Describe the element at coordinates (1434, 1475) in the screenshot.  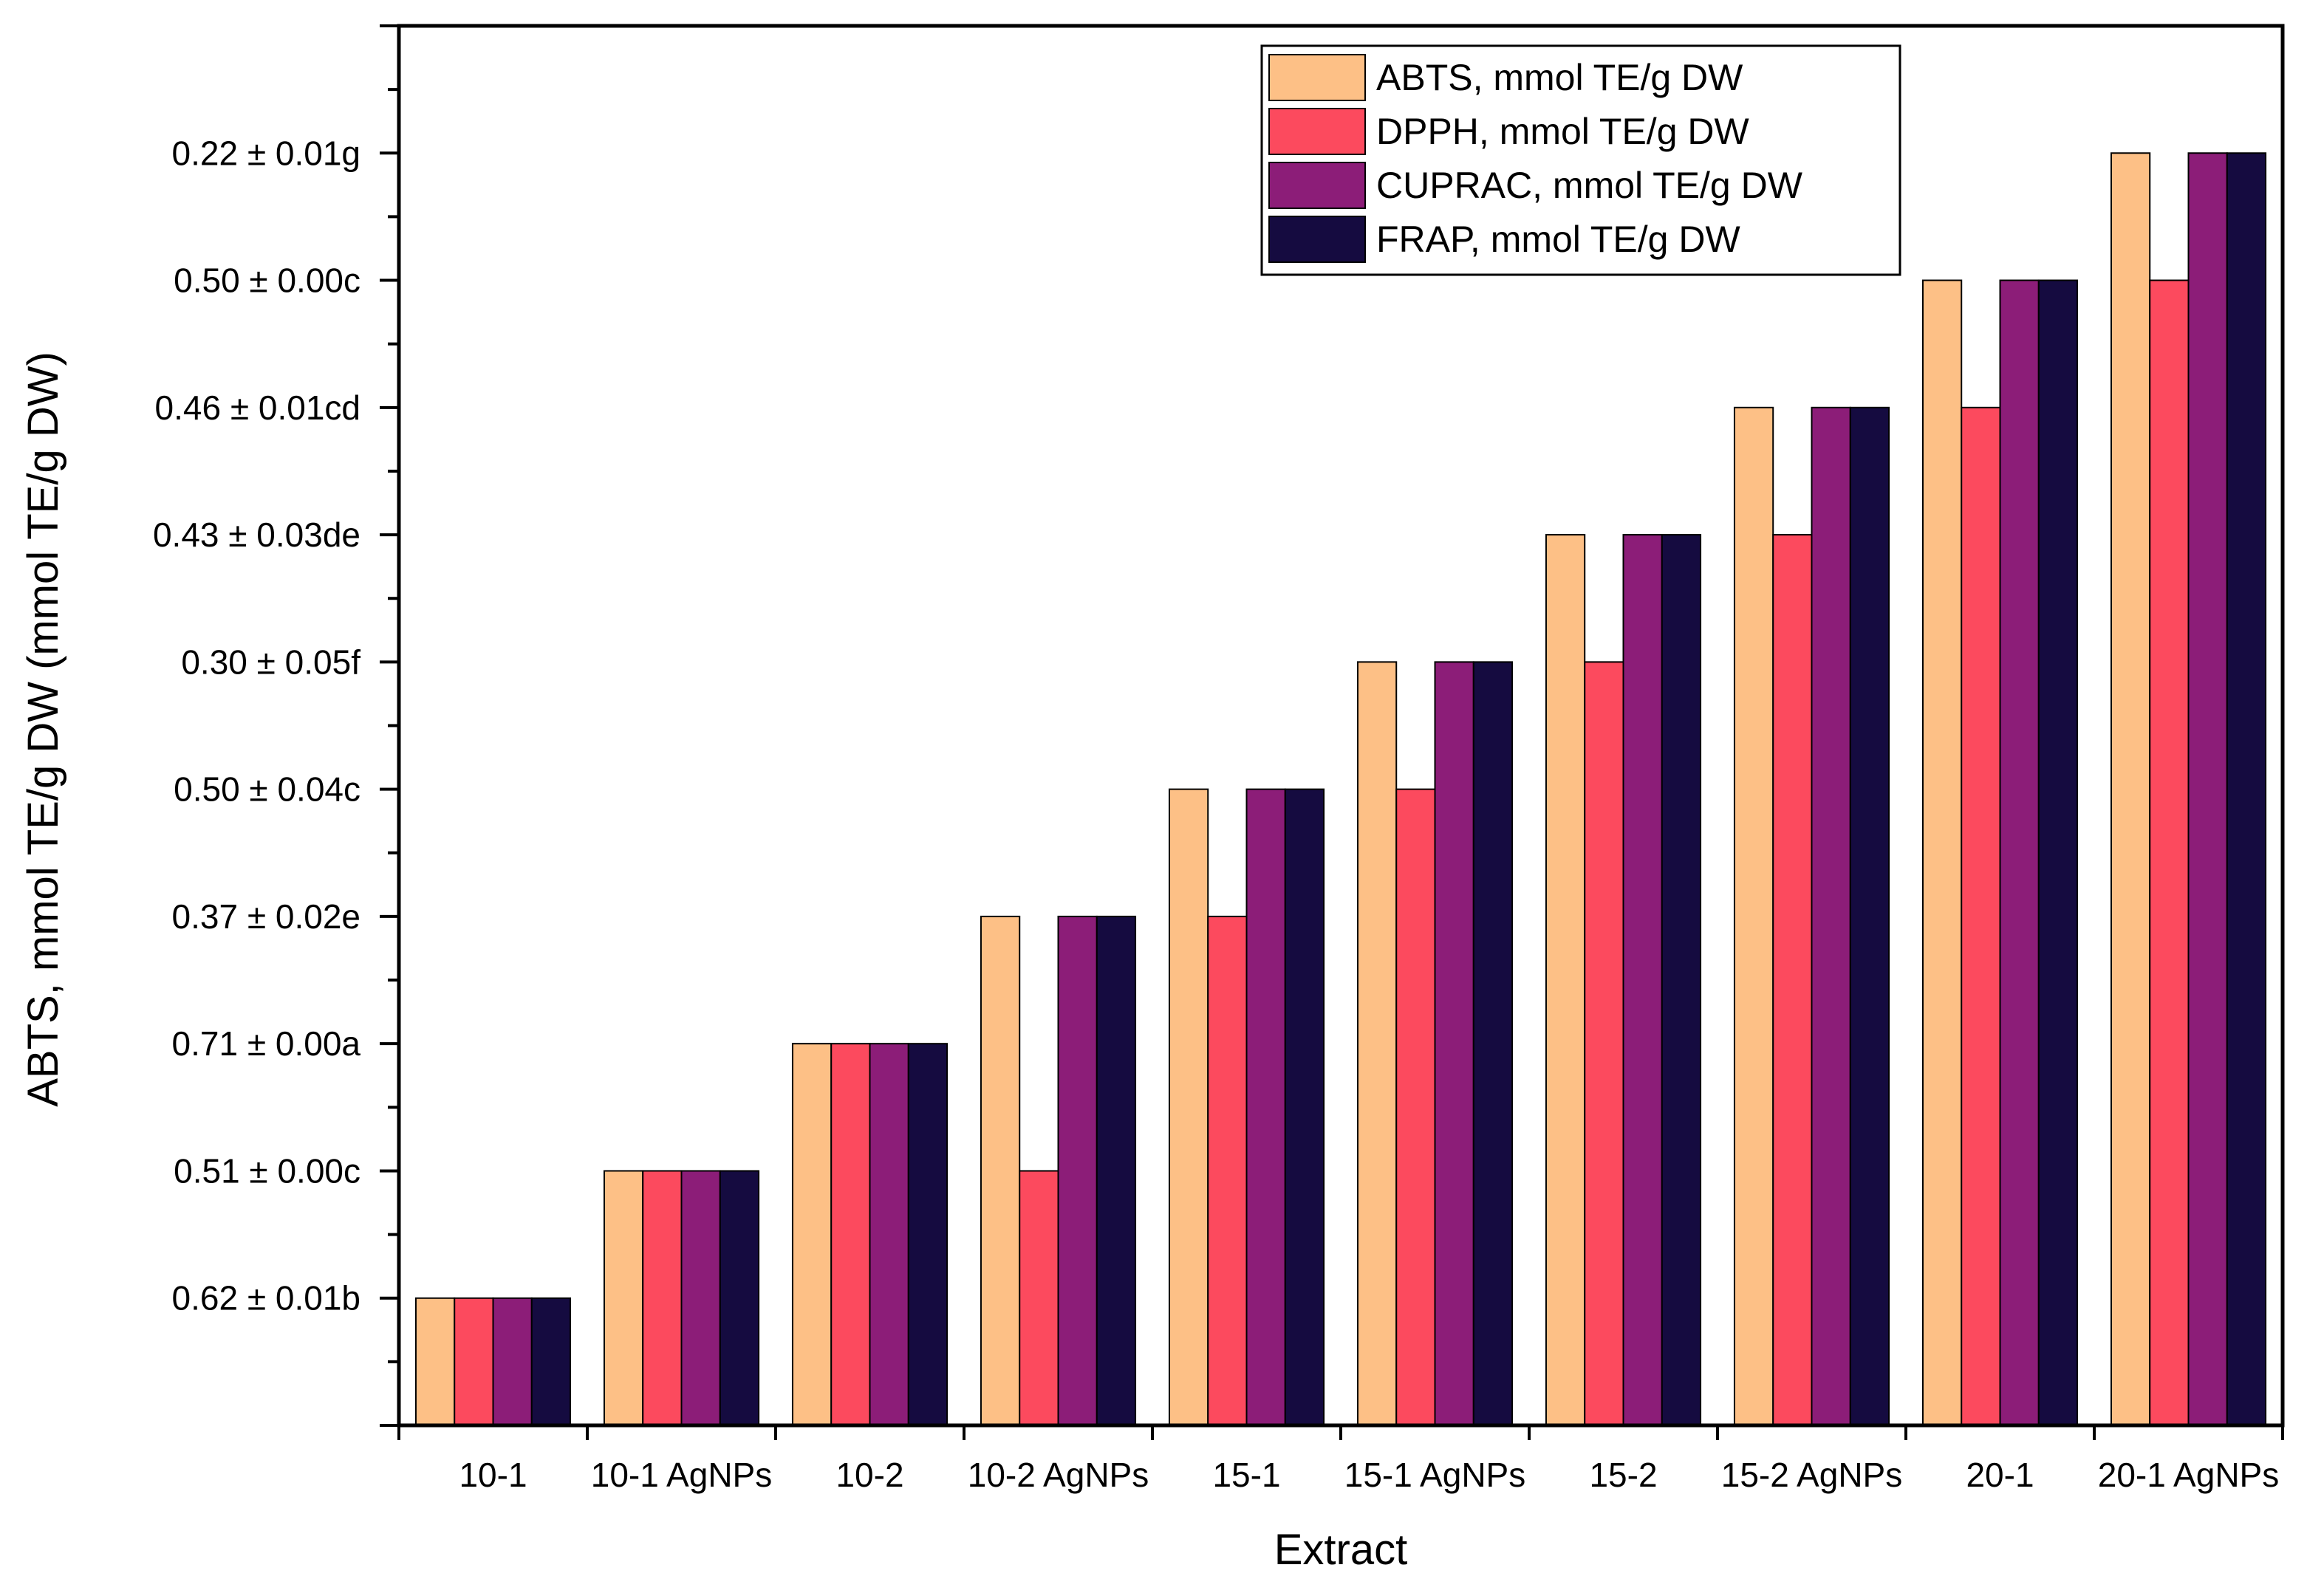
I see `x-tick-label: 15-1 AgNPs` at that location.